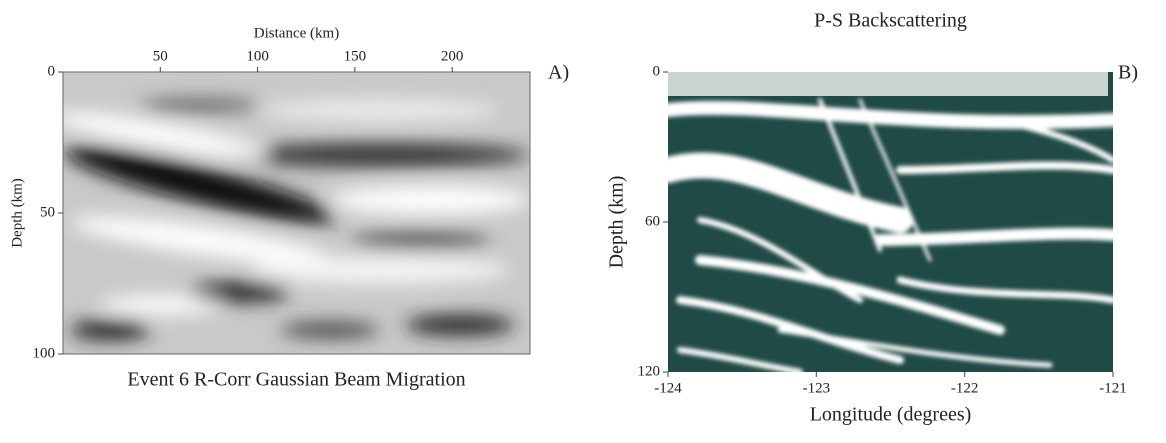  I want to click on y-tick-label: 120, so click(649, 371).